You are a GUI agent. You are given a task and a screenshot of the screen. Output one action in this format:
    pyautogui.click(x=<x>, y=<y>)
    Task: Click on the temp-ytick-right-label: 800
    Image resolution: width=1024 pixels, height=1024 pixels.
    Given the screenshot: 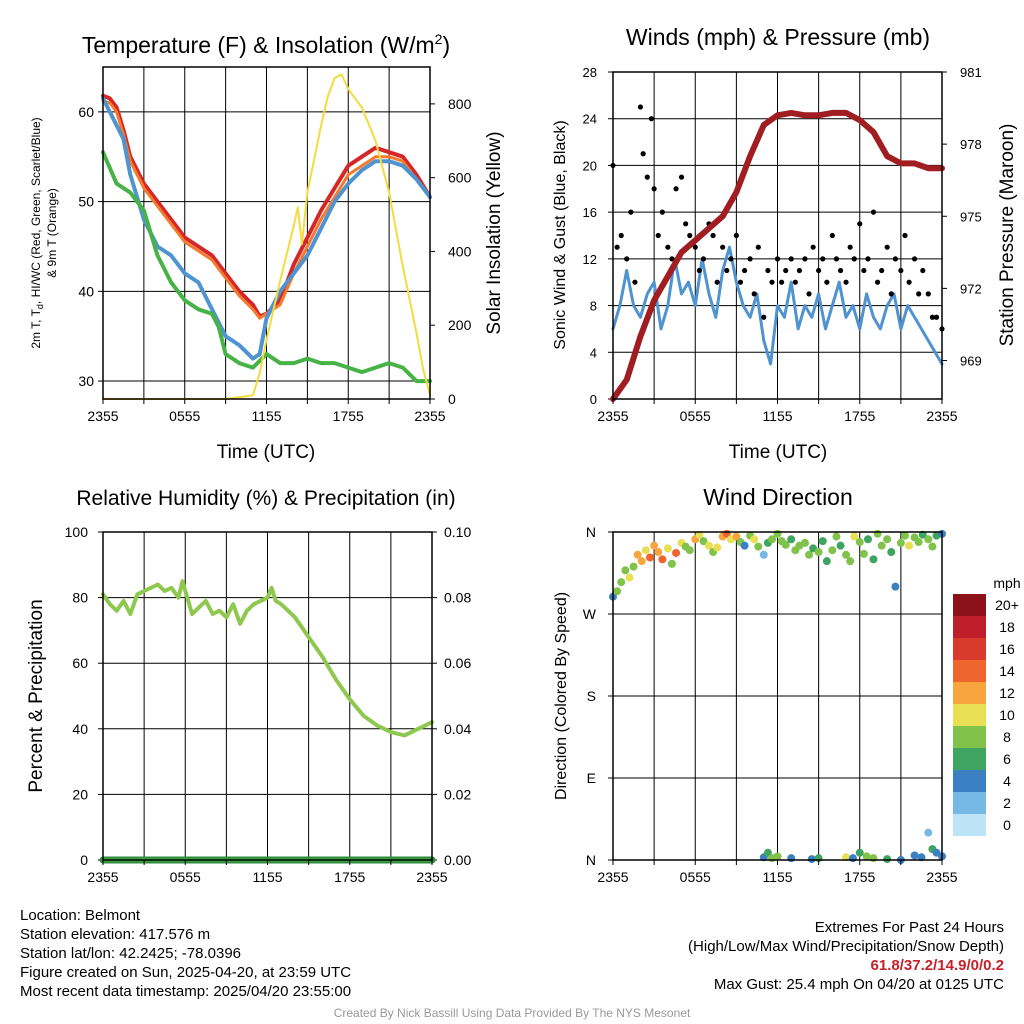 What is the action you would take?
    pyautogui.click(x=460, y=104)
    